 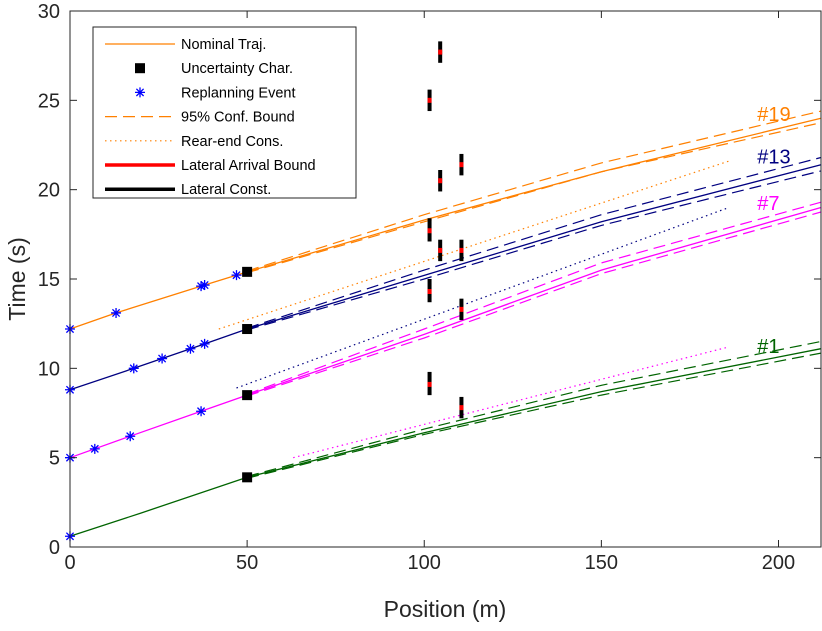 What do you see at coordinates (778, 563) in the screenshot?
I see `x-tick-label: 200` at bounding box center [778, 563].